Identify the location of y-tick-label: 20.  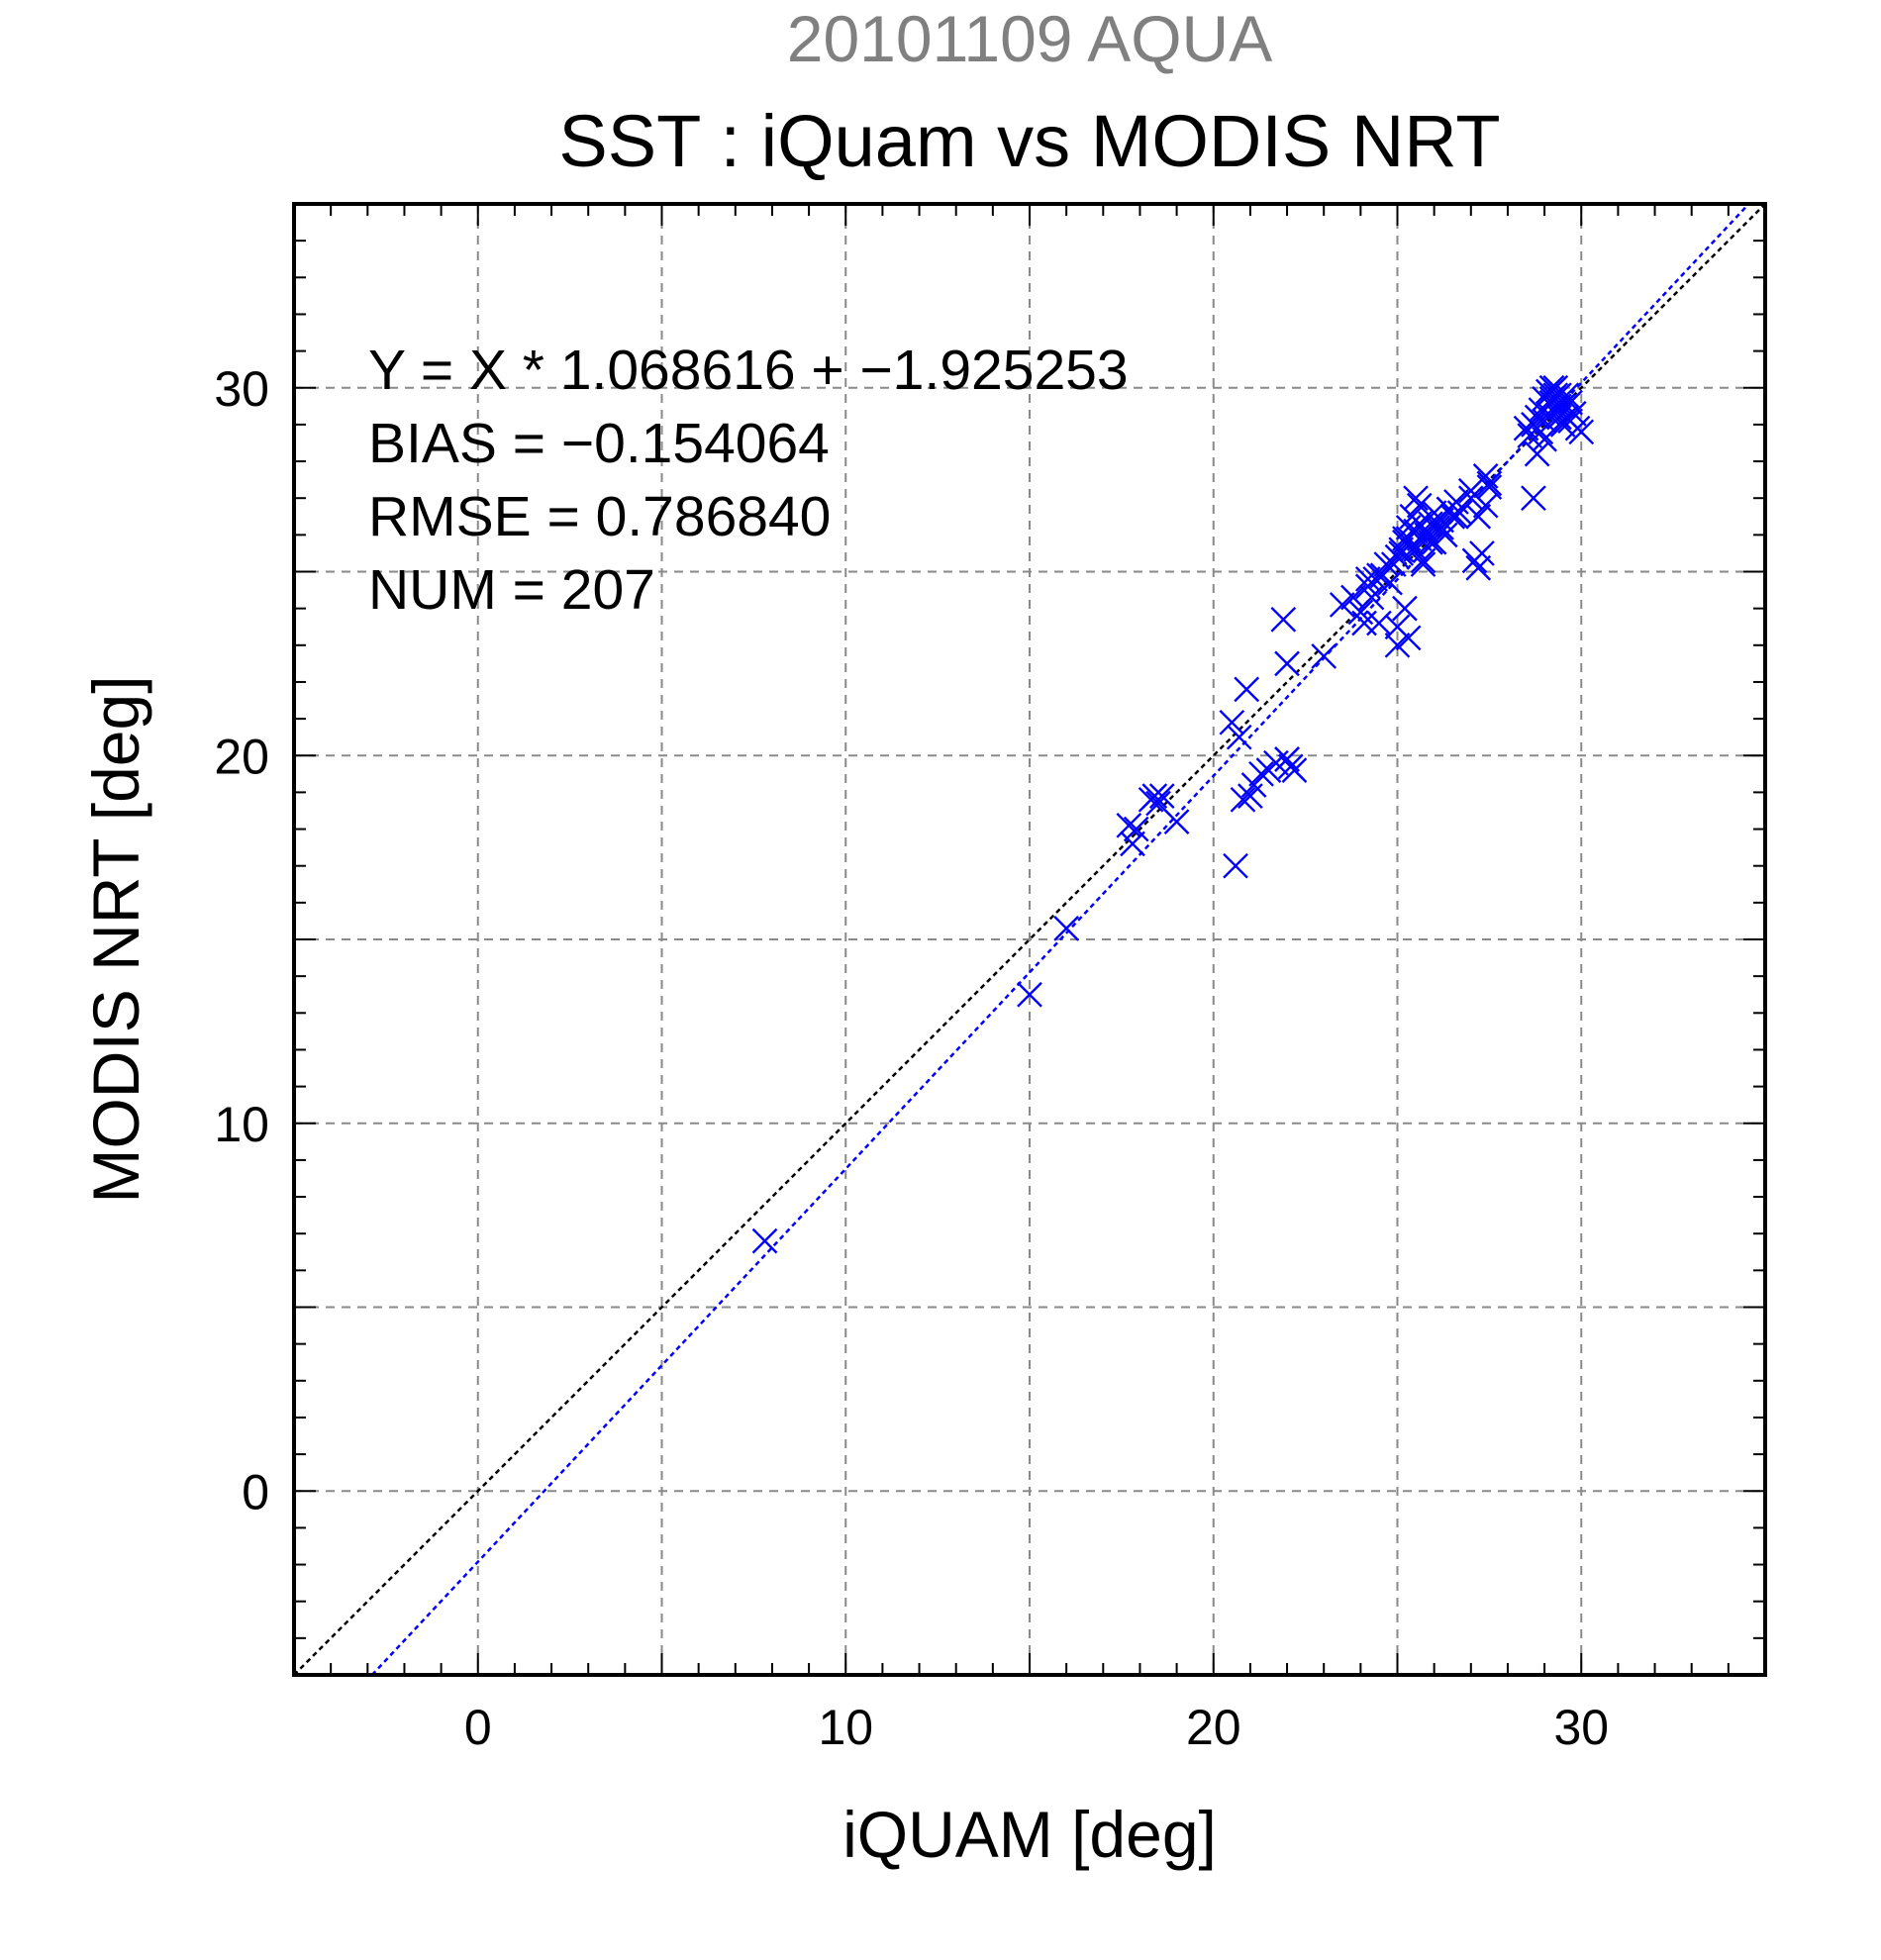
(242, 756).